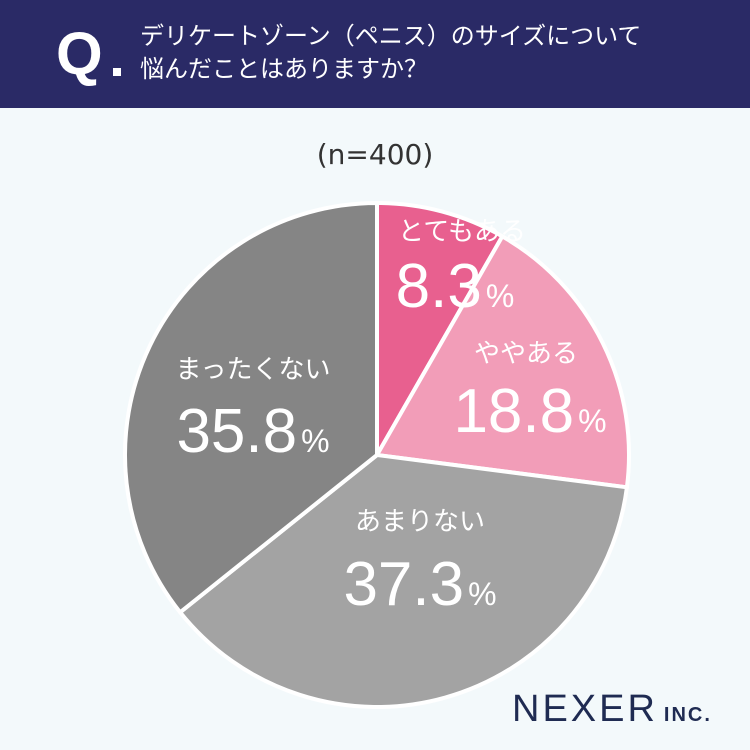  What do you see at coordinates (420, 522) in the screenshot?
I see `slice-label-not-much: あまりない` at bounding box center [420, 522].